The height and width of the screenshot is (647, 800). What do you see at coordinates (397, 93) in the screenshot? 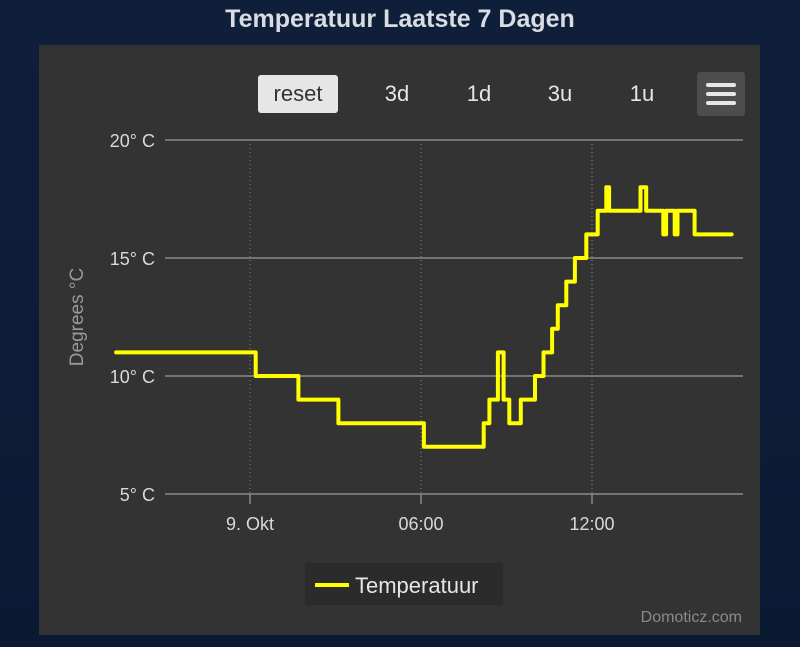
I see `zoom-3d-button: 3d` at bounding box center [397, 93].